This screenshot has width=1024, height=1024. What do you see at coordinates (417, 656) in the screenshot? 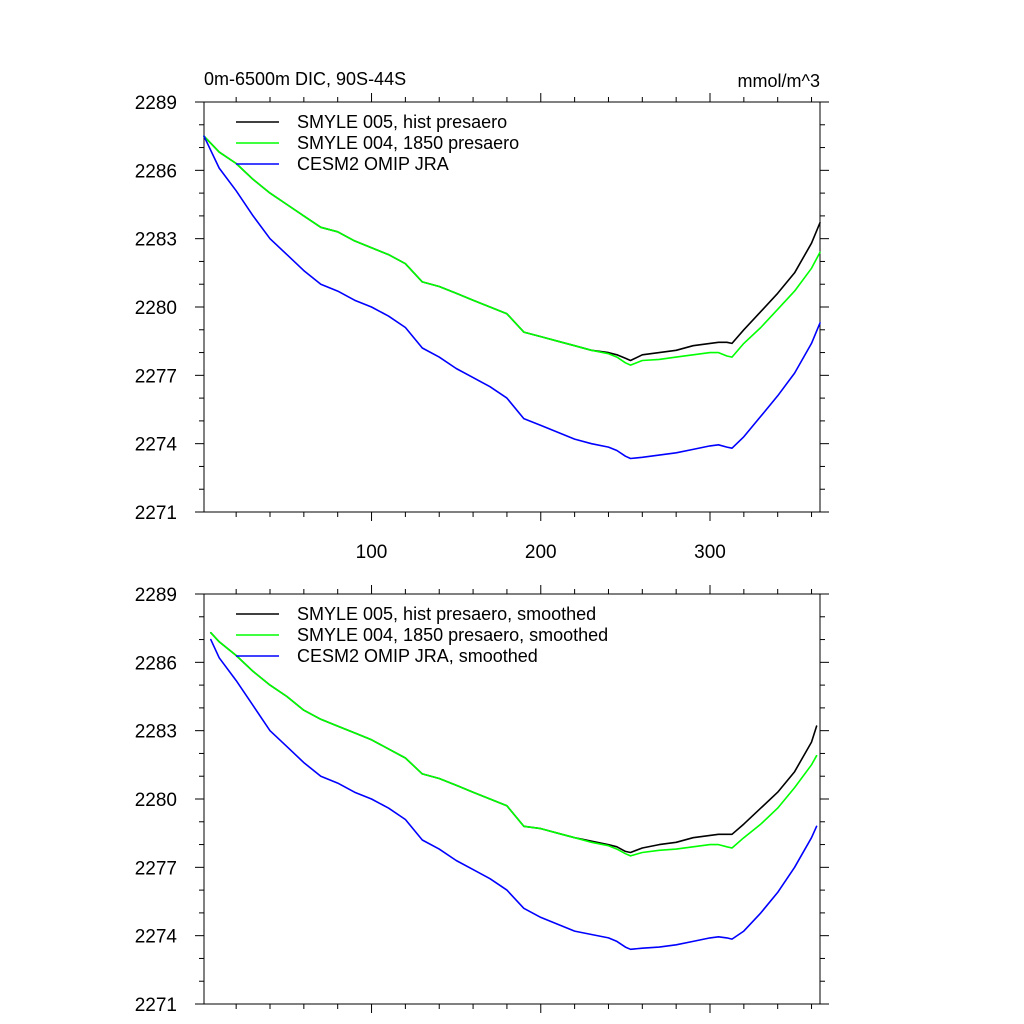
I see `legend-label: CESM2 OMIP JRA, smoothed` at bounding box center [417, 656].